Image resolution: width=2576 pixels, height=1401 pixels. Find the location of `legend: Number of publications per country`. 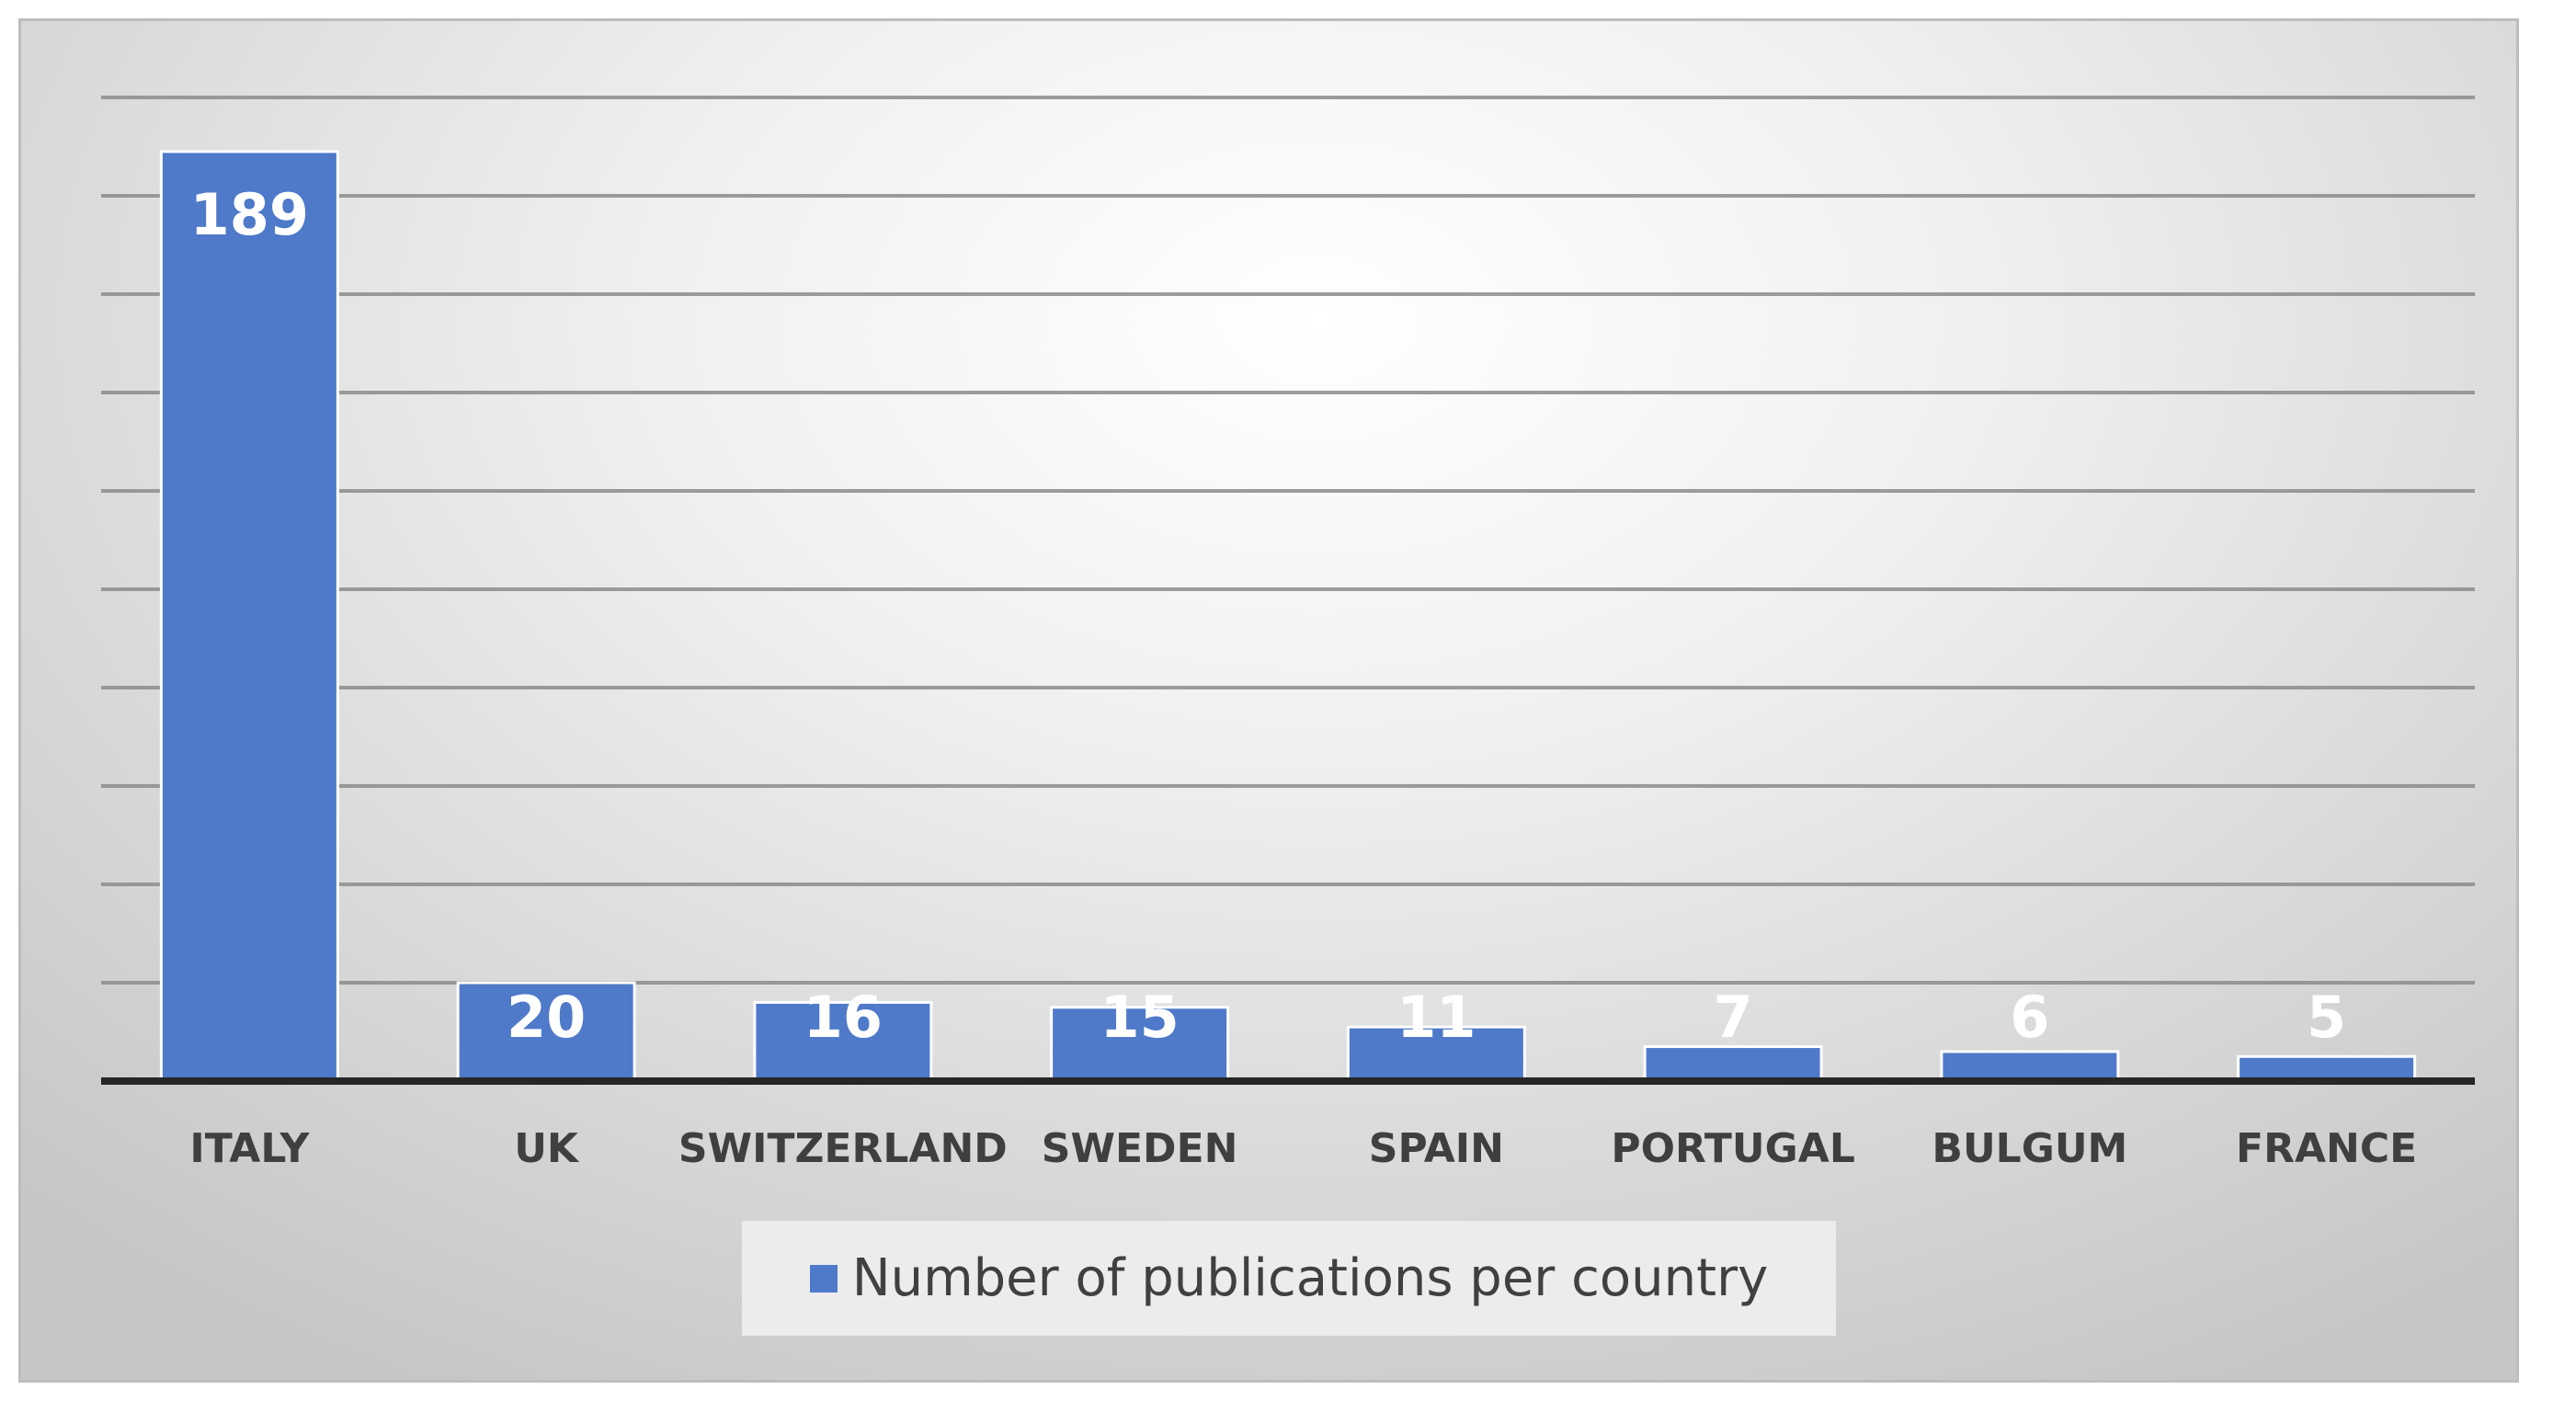

legend: Number of publications per country is located at coordinates (1289, 1278).